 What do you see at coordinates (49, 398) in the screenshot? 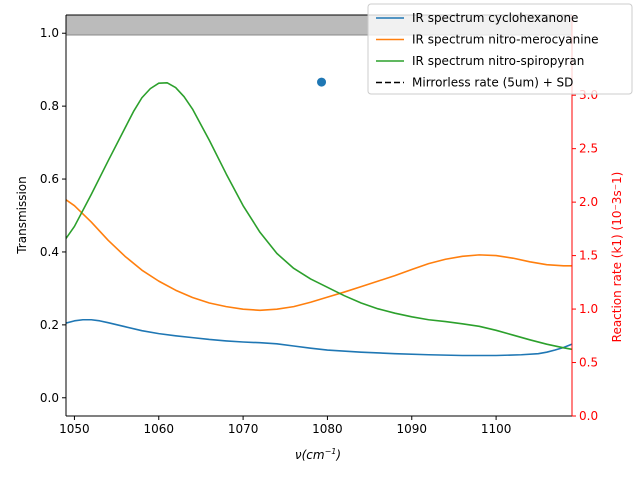
I see `y-left-tick-label: 0.0` at bounding box center [49, 398].